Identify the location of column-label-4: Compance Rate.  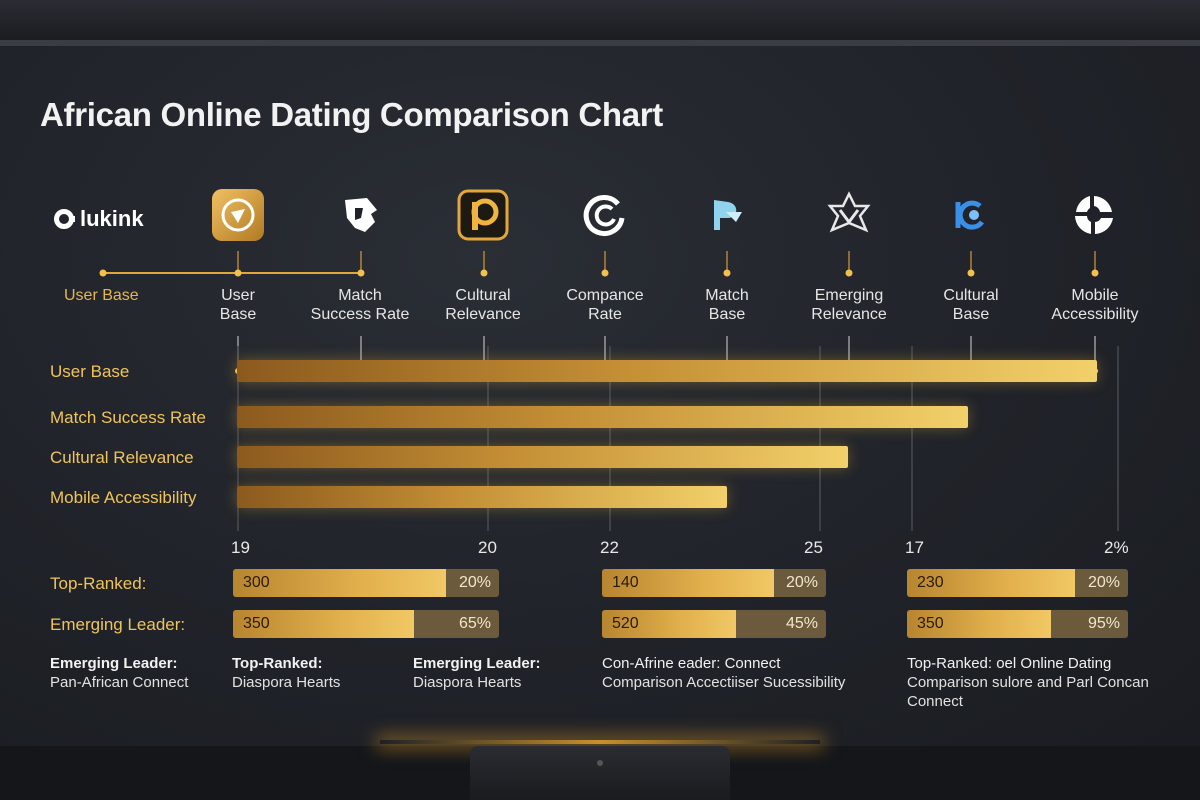
(605, 305).